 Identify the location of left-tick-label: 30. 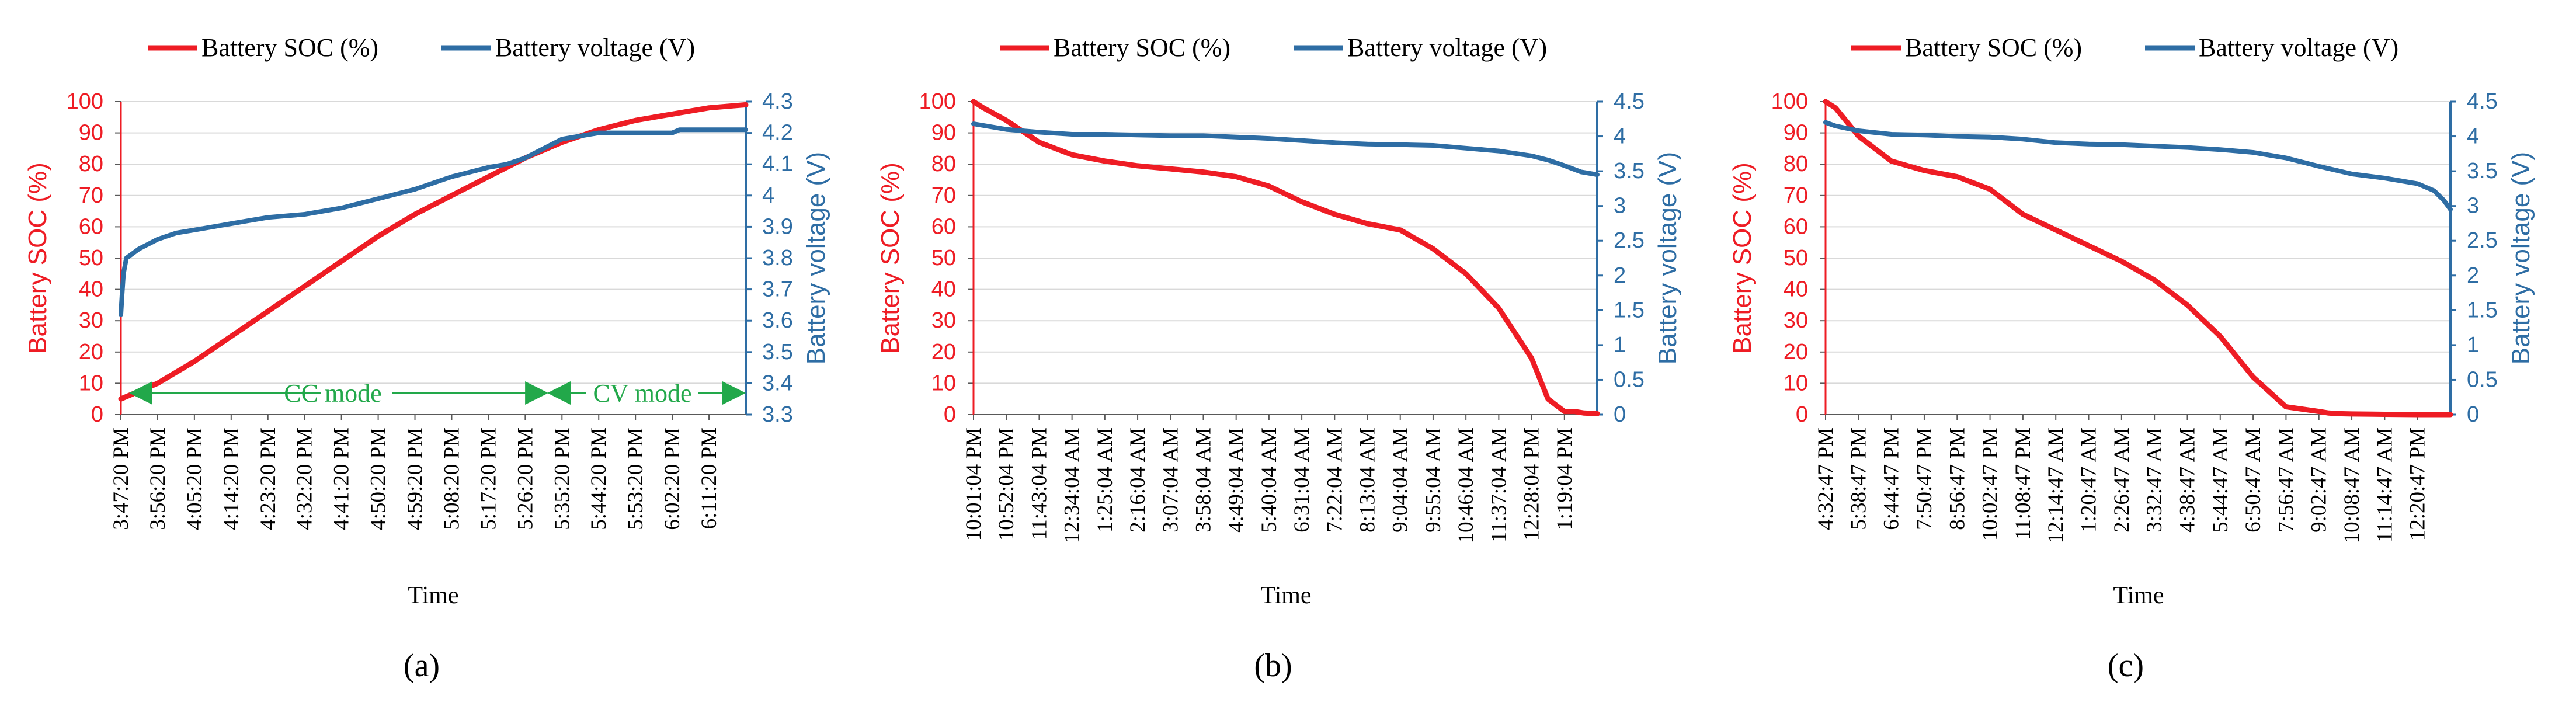
(91, 320).